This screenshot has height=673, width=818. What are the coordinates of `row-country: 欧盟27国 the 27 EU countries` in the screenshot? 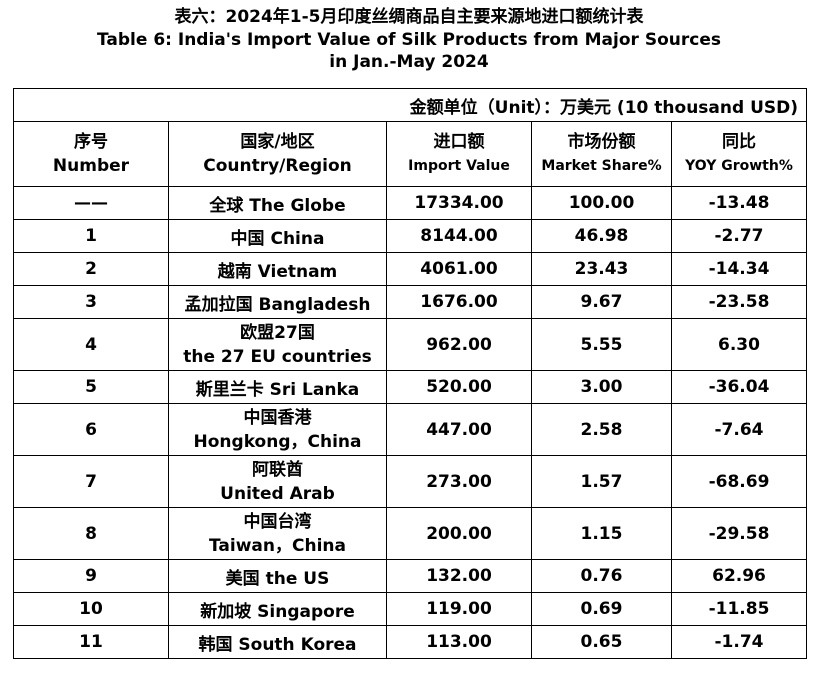 It's located at (277, 344).